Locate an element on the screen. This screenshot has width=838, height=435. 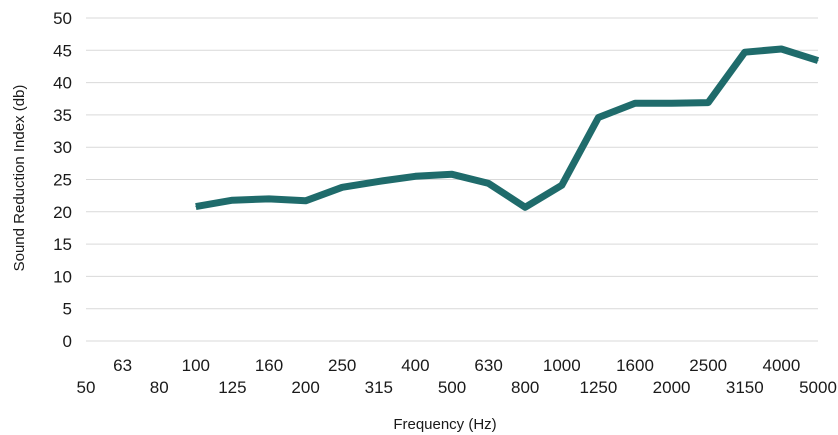
y-tick-label: 0 is located at coordinates (67, 341).